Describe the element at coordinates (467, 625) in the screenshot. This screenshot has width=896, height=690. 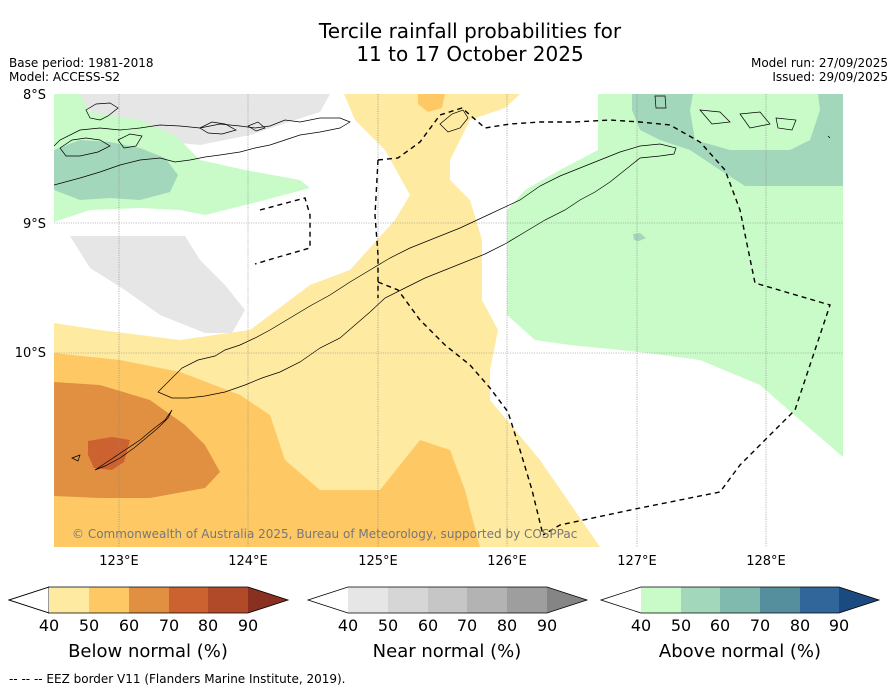
I see `colorbar-near-tick-70: 70` at that location.